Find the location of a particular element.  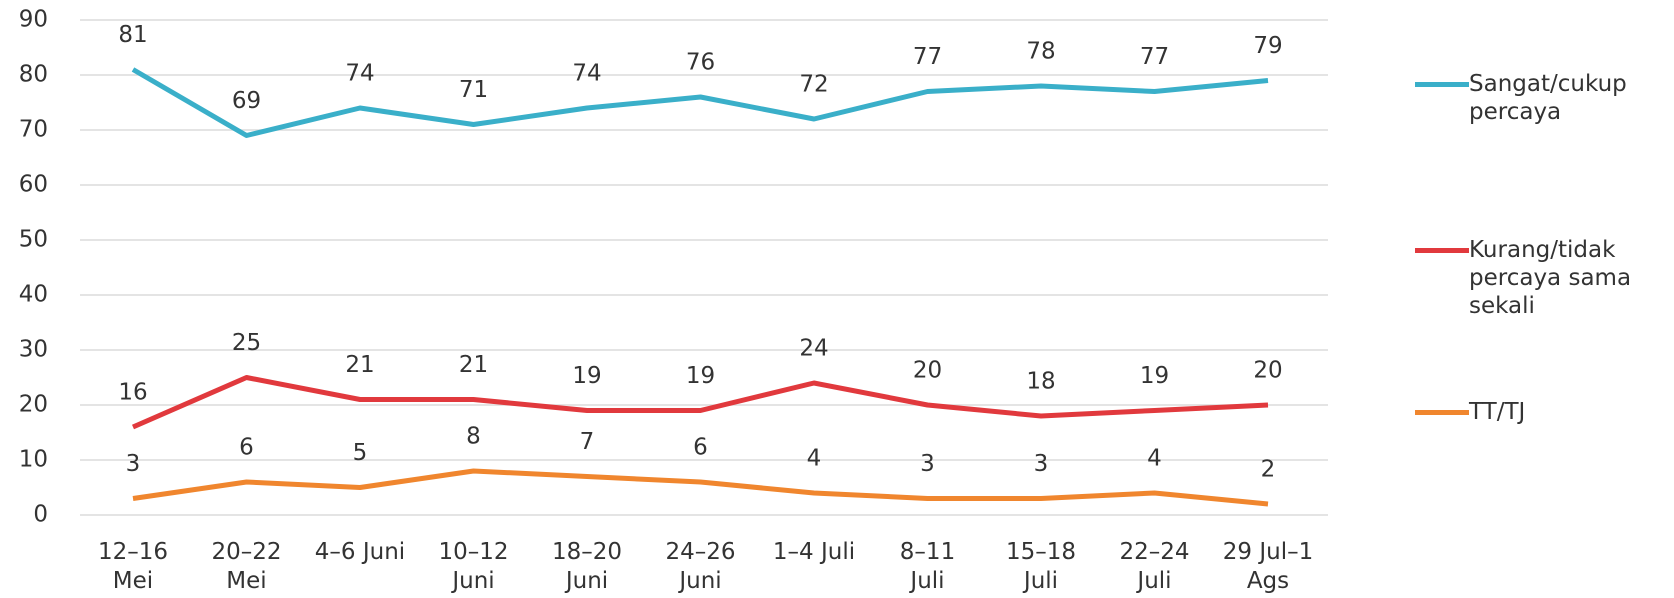

data-label: 18 is located at coordinates (1040, 382).